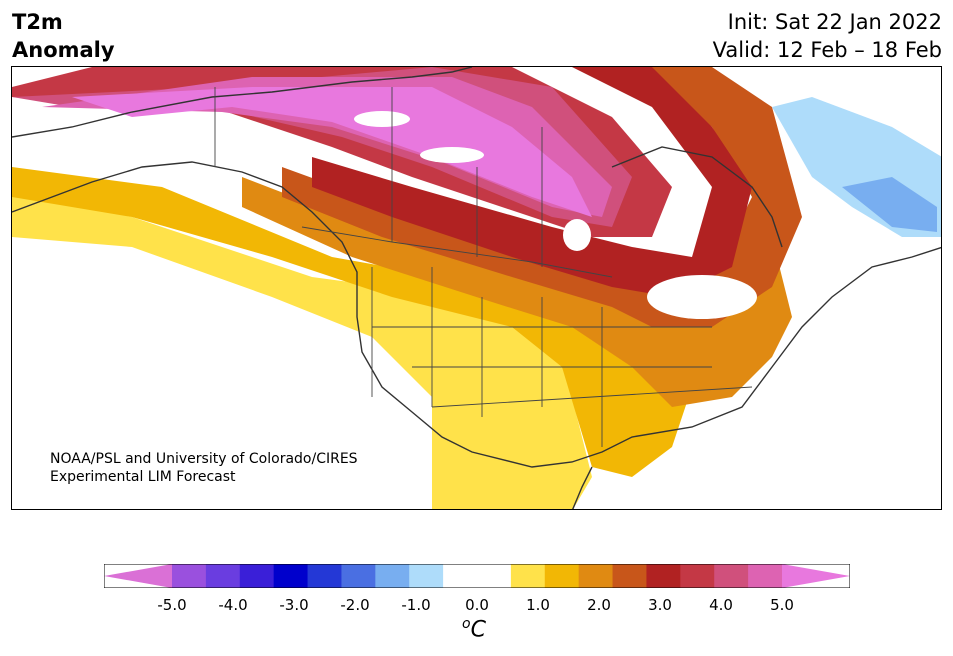  What do you see at coordinates (834, 22) in the screenshot?
I see `init-date: Init: Sat 22 Jan 2022` at bounding box center [834, 22].